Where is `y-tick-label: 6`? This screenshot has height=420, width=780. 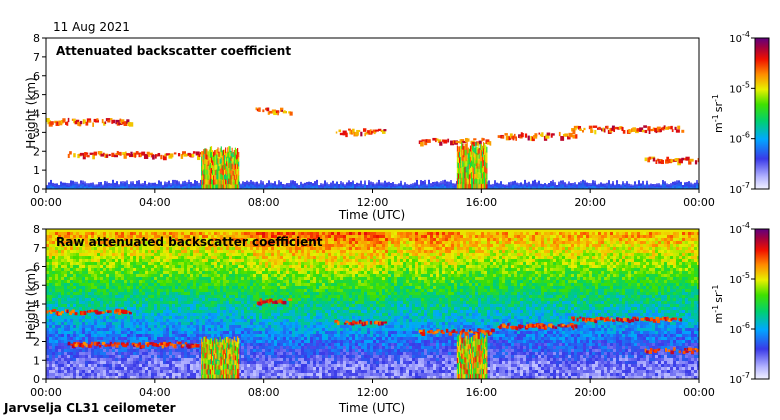 y-tick-label: 6 is located at coordinates (36, 76).